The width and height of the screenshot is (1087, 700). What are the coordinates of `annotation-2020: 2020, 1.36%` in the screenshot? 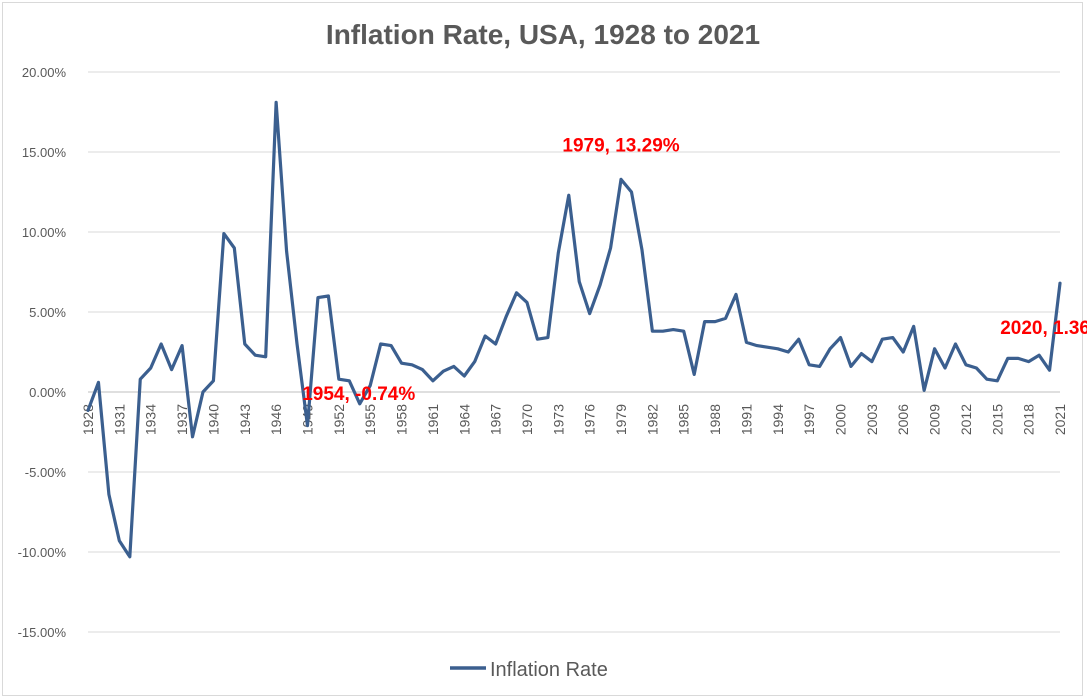 It's located at (1043, 328).